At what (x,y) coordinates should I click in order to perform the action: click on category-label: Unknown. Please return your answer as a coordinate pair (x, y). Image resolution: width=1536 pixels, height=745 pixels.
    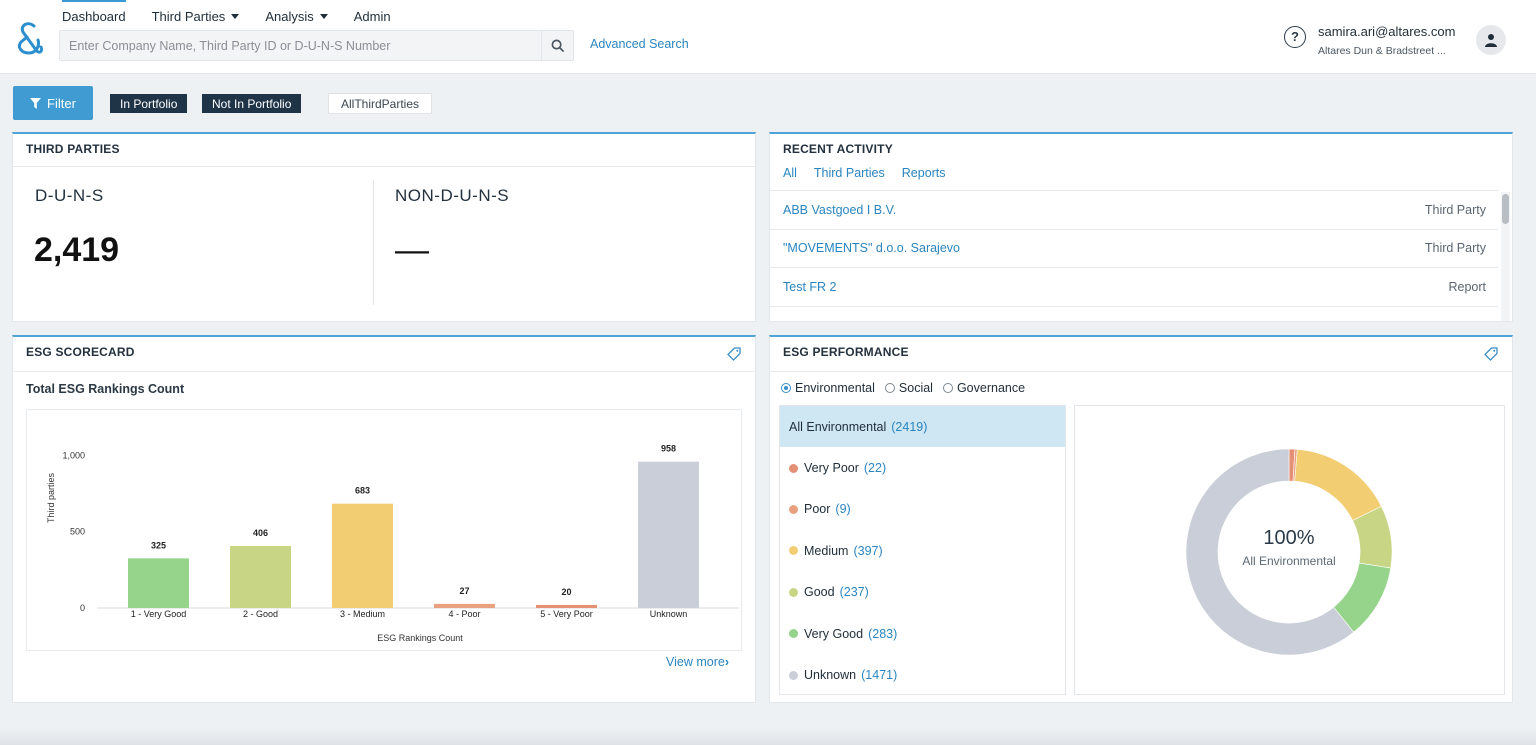
    Looking at the image, I should click on (830, 675).